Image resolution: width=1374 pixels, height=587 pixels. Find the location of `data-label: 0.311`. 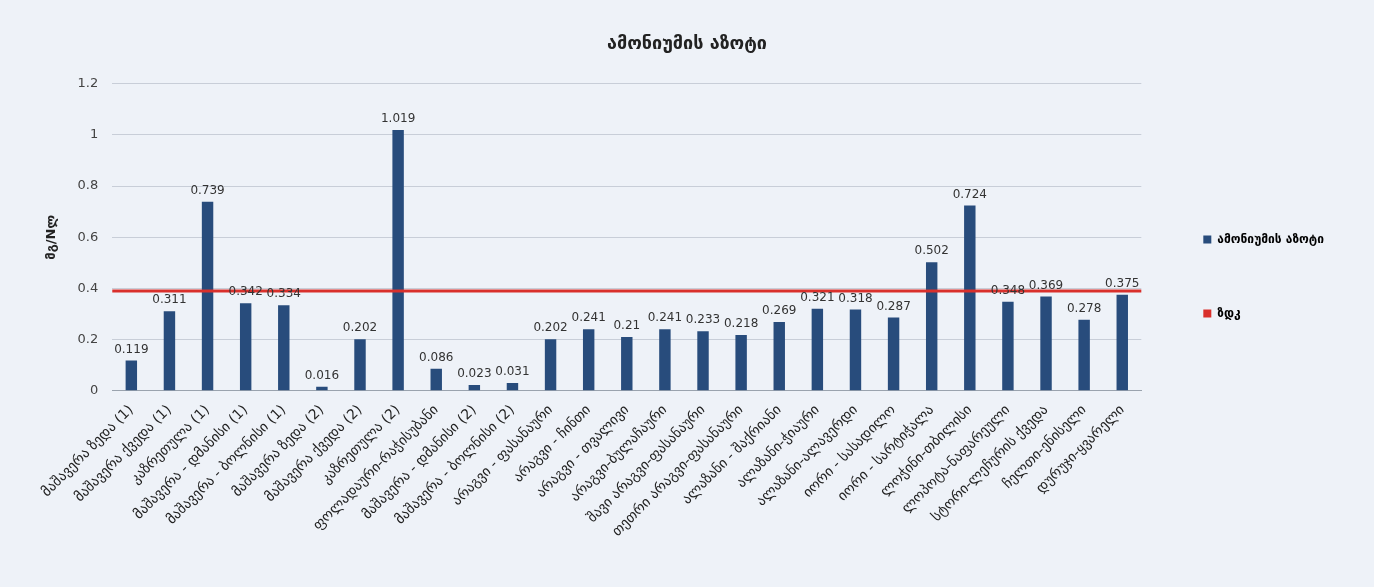

data-label: 0.311 is located at coordinates (169, 299).